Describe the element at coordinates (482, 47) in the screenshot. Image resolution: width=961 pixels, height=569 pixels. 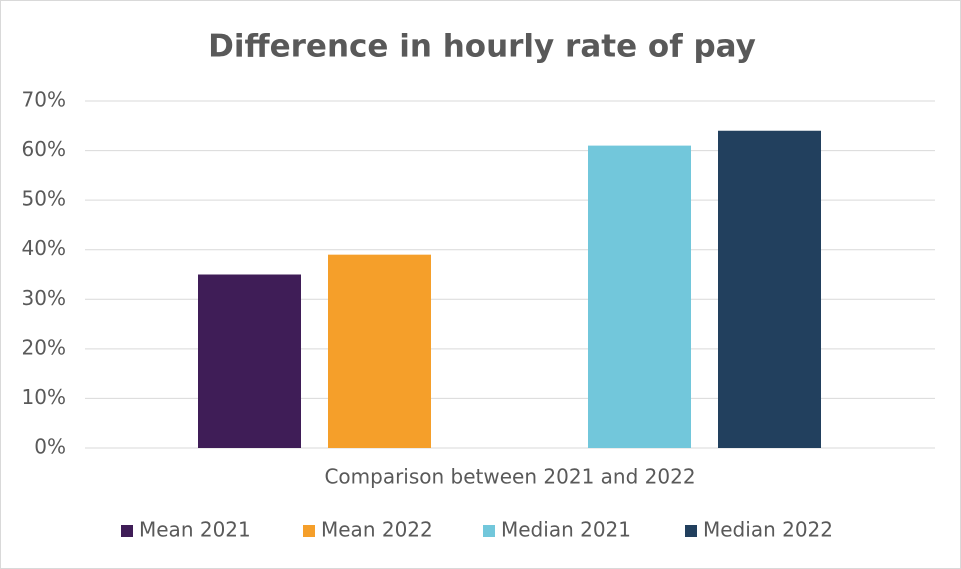
I see `chart-title: Difference in hourly rate of pay` at that location.